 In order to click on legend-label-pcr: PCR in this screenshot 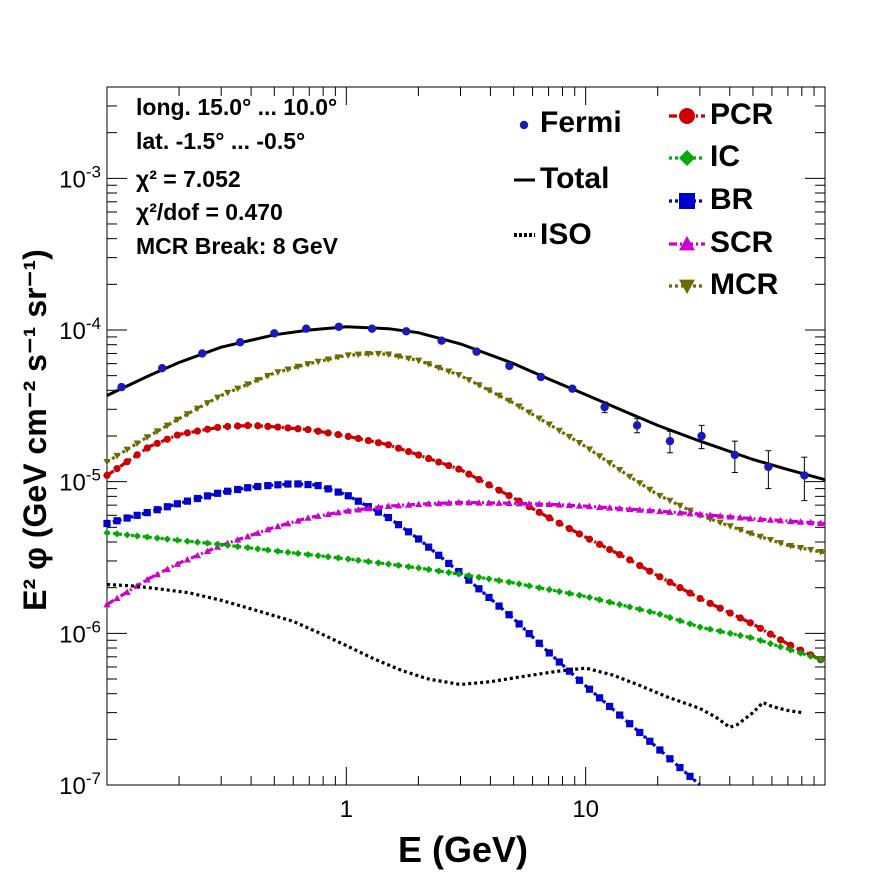, I will do `click(742, 114)`.